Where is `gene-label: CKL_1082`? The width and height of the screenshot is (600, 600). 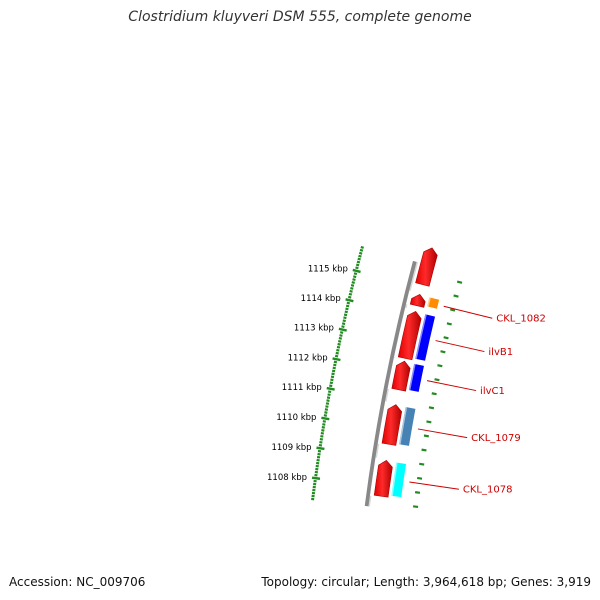
gene-label: CKL_1082 is located at coordinates (521, 319).